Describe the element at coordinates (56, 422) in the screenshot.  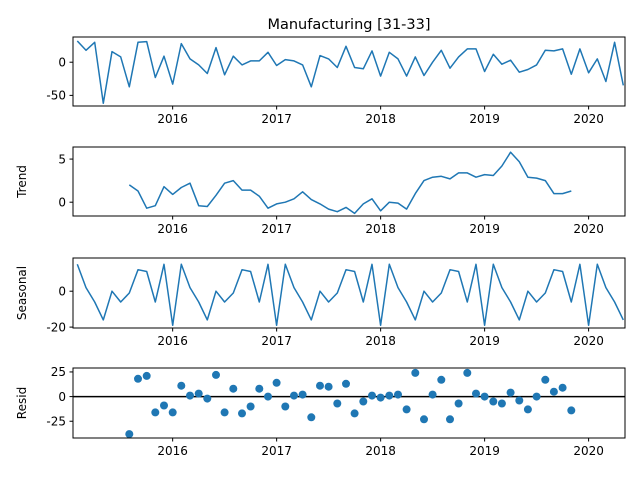
I see `y-tick-label: -25` at that location.